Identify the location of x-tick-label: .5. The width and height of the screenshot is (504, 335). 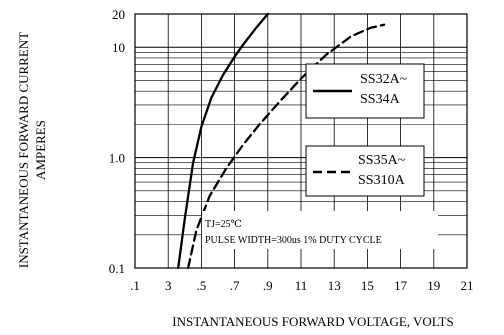
(202, 285).